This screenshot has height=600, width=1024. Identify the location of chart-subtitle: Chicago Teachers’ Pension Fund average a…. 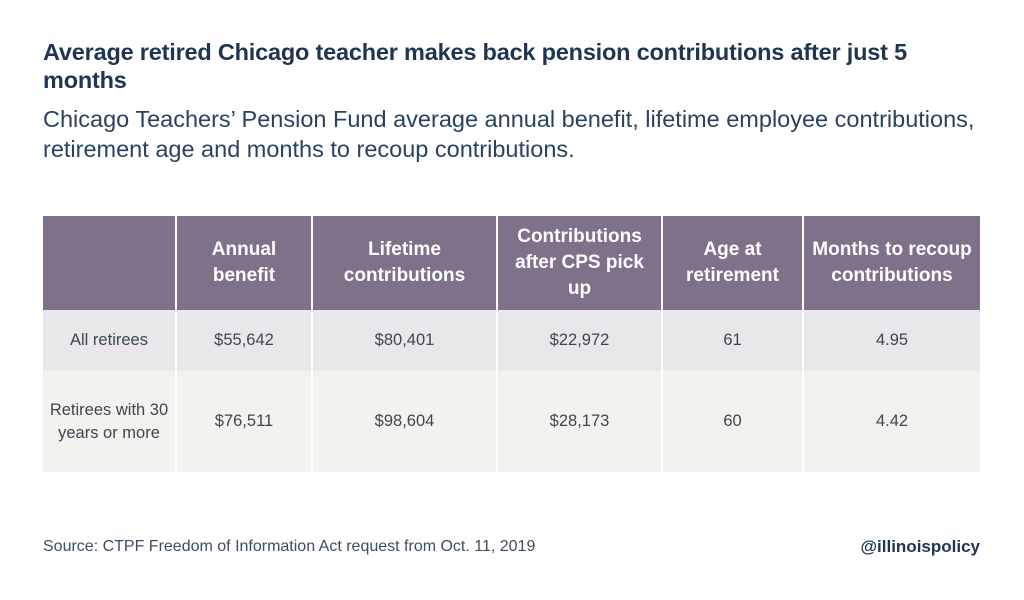
(509, 134).